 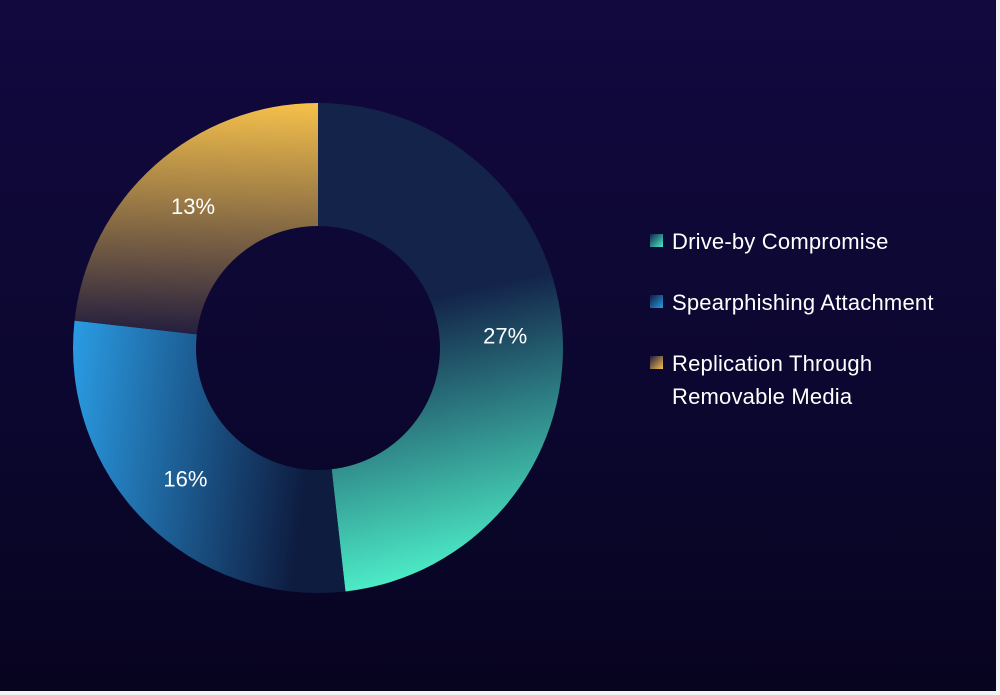 What do you see at coordinates (193, 206) in the screenshot?
I see `slice-value-label: 13%` at bounding box center [193, 206].